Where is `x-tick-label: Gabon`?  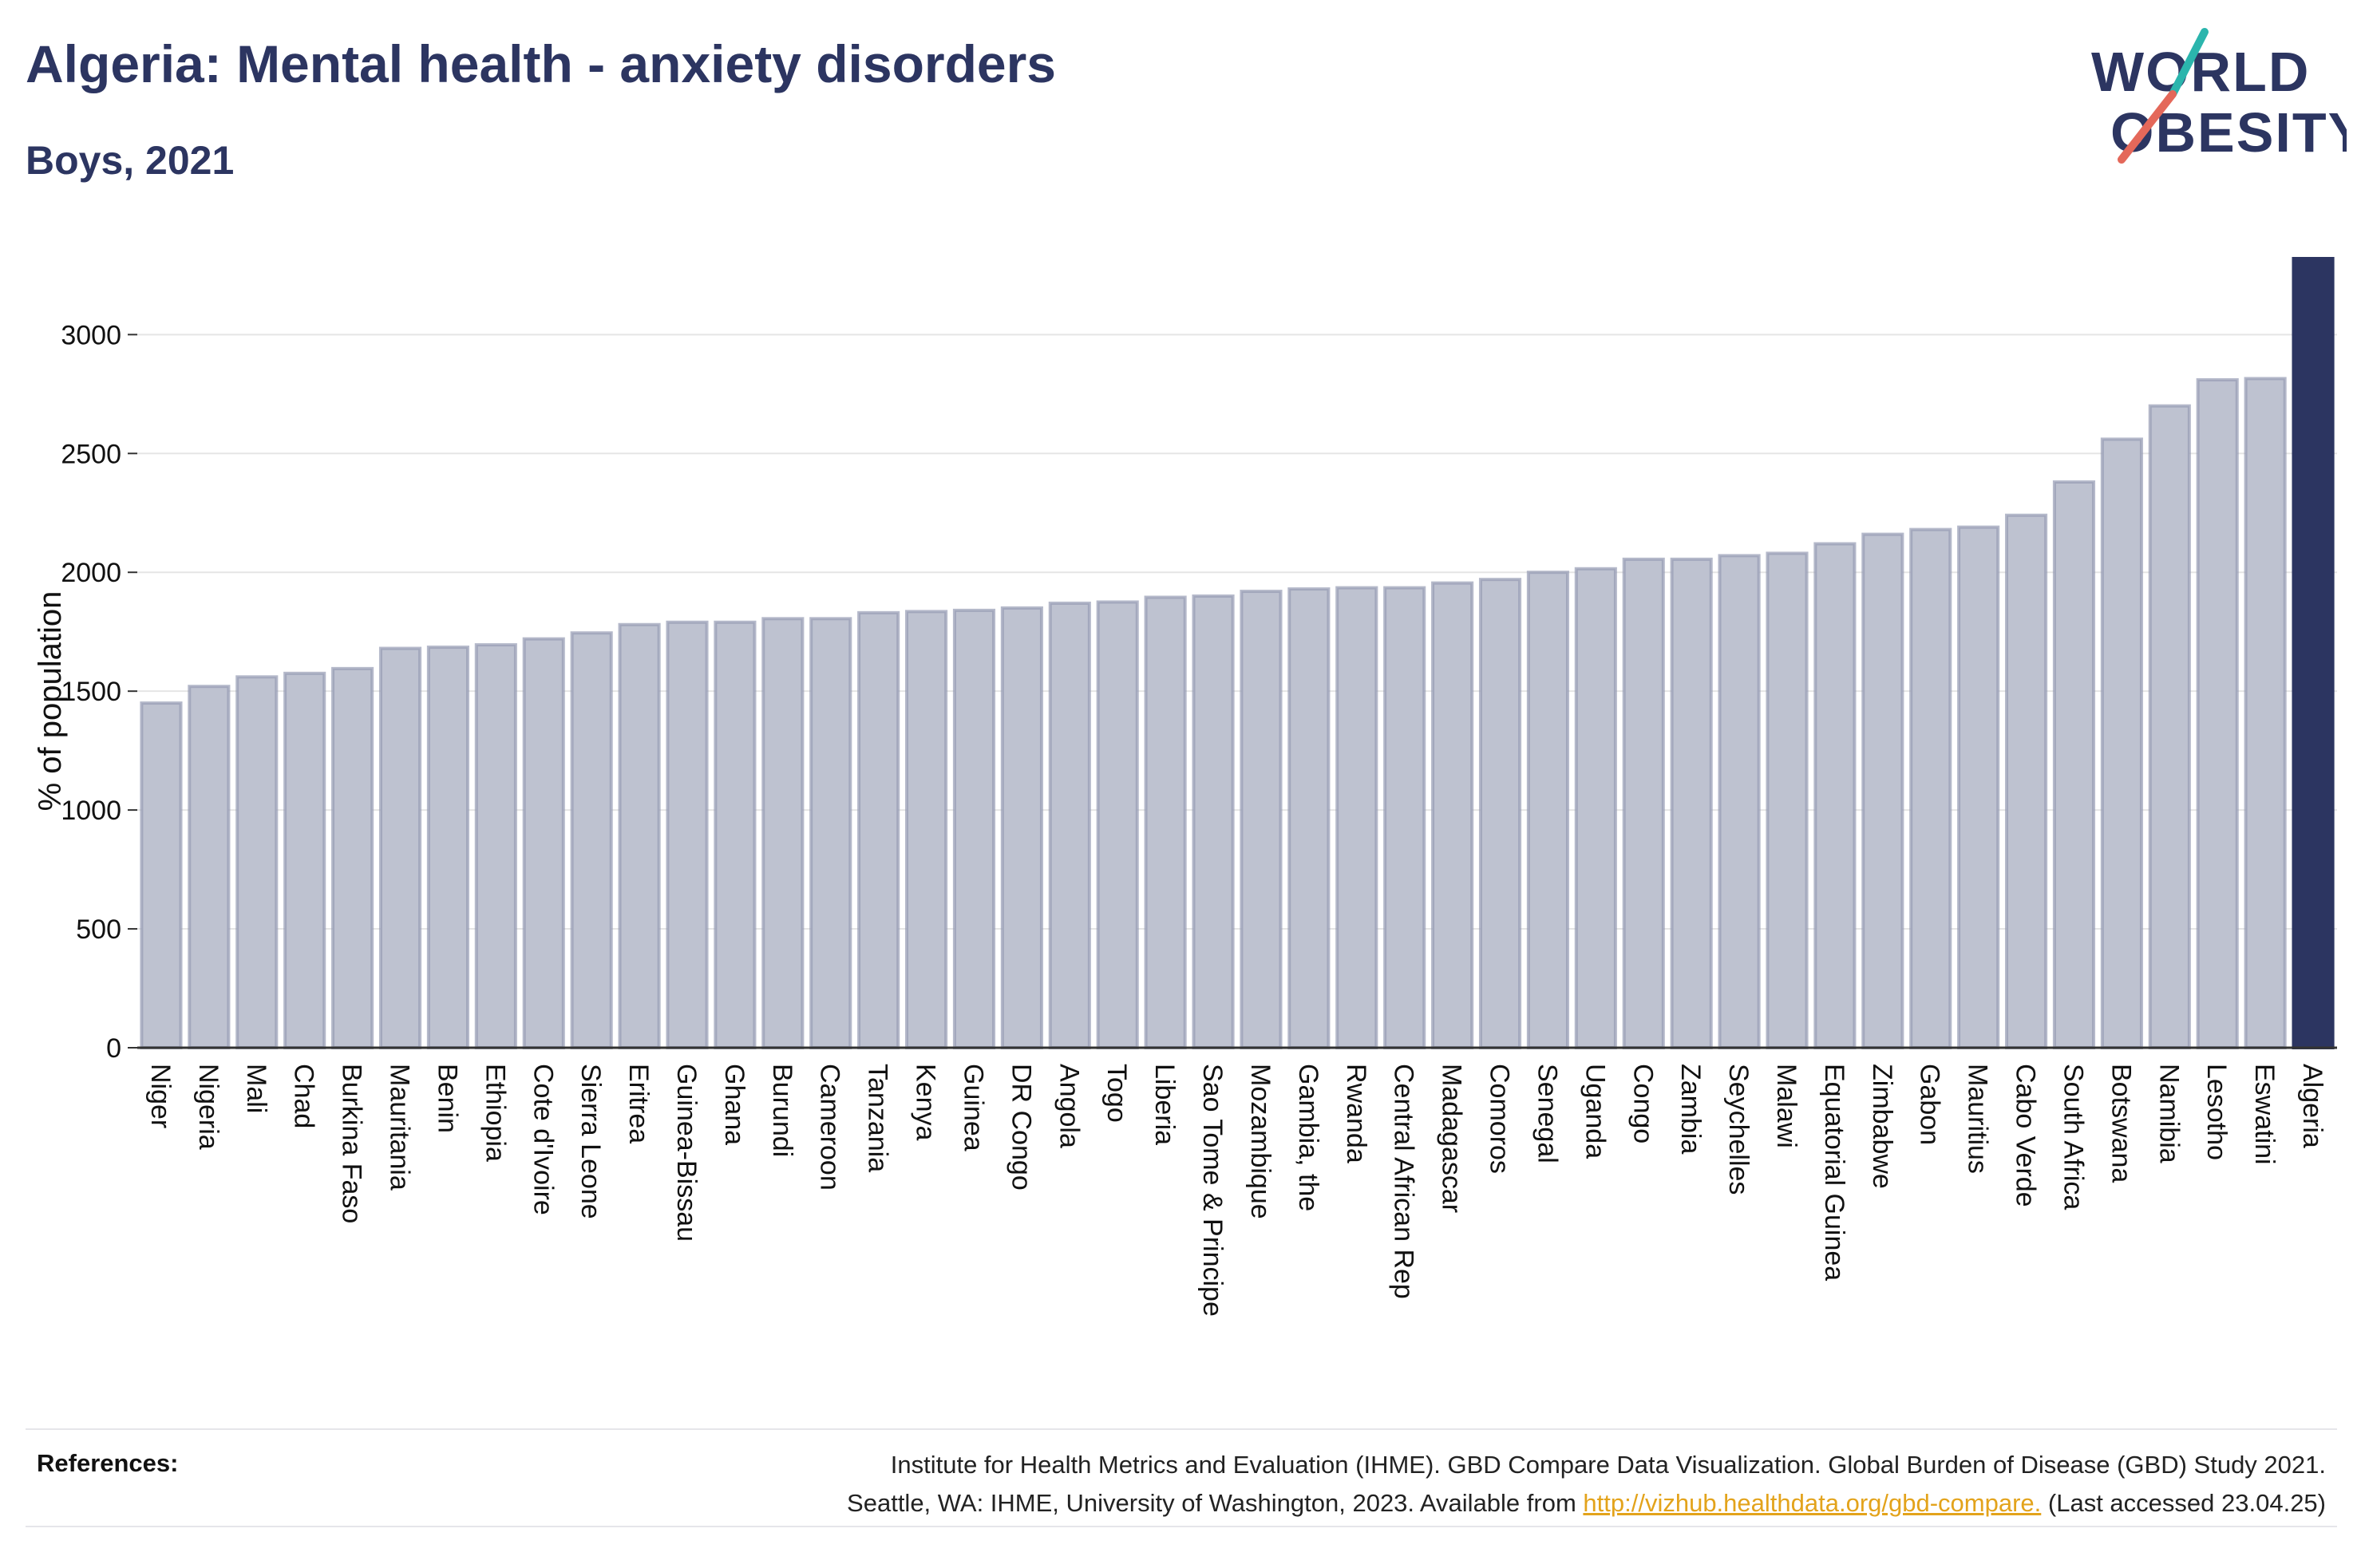 x-tick-label: Gabon is located at coordinates (1930, 1104).